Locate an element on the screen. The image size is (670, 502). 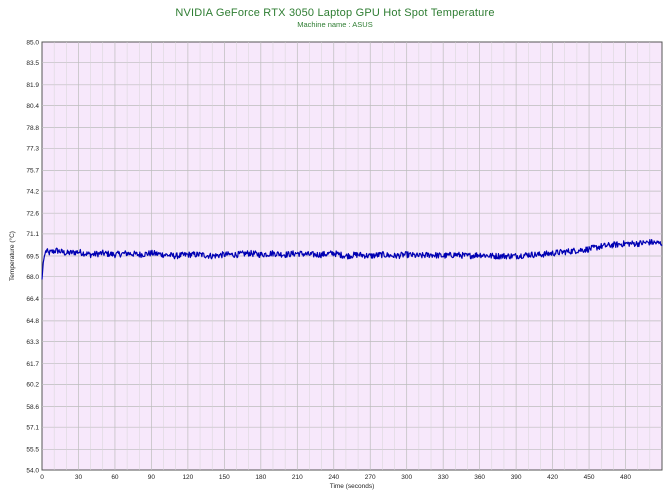
x-tick-label: 120 is located at coordinates (187, 477).